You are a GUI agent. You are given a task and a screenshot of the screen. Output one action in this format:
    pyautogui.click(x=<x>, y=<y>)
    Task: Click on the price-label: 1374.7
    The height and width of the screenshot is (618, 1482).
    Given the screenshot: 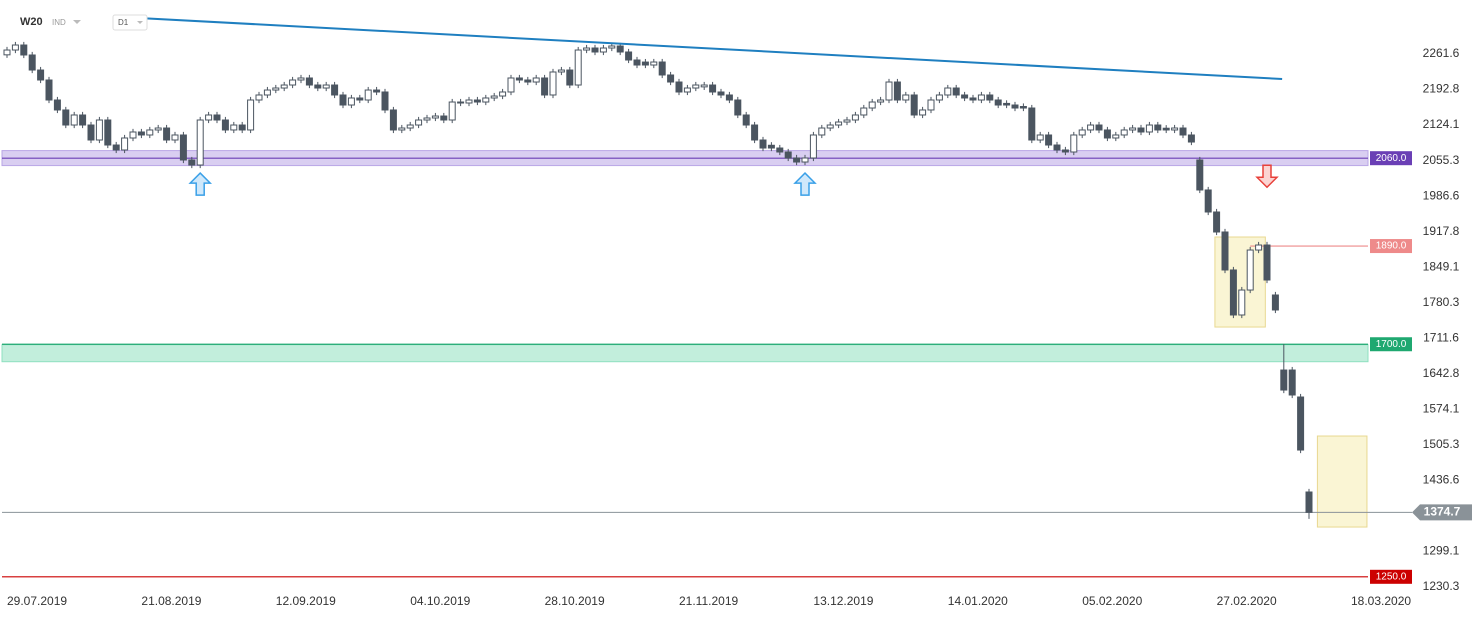 What is the action you would take?
    pyautogui.click(x=1442, y=512)
    